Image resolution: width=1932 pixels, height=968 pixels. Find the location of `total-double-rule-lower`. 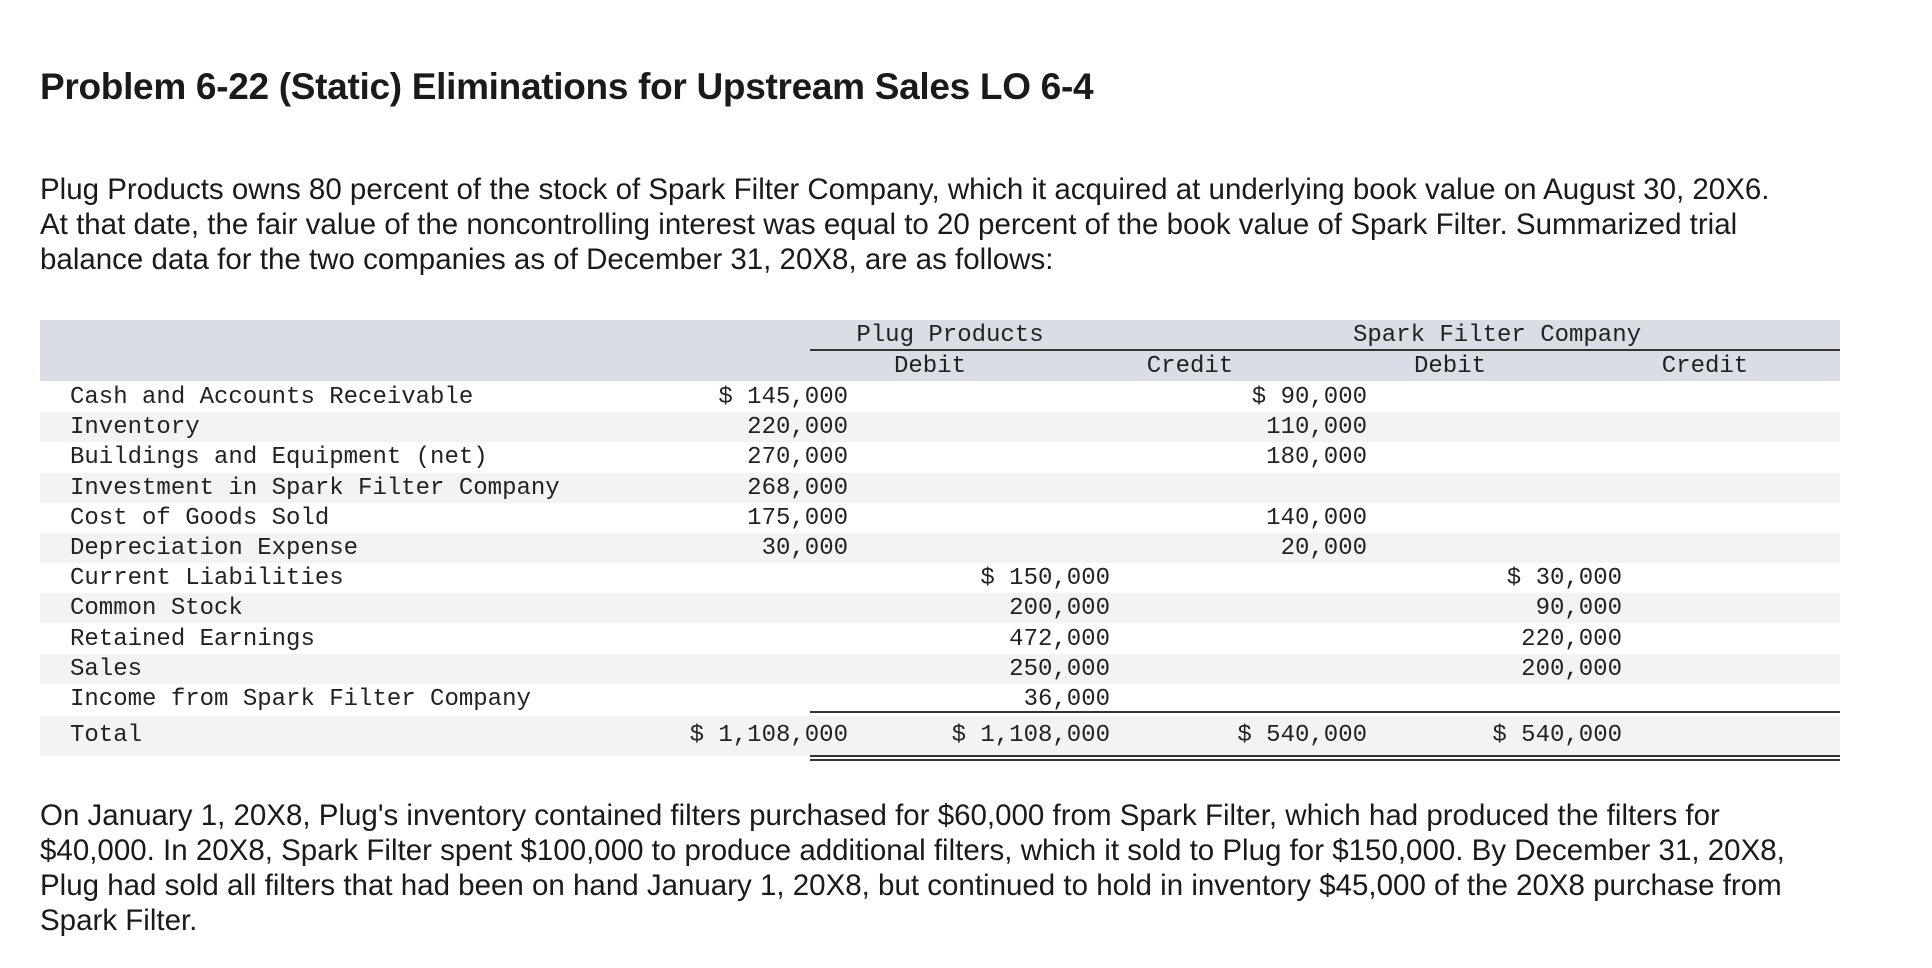

total-double-rule-lower is located at coordinates (1325, 760).